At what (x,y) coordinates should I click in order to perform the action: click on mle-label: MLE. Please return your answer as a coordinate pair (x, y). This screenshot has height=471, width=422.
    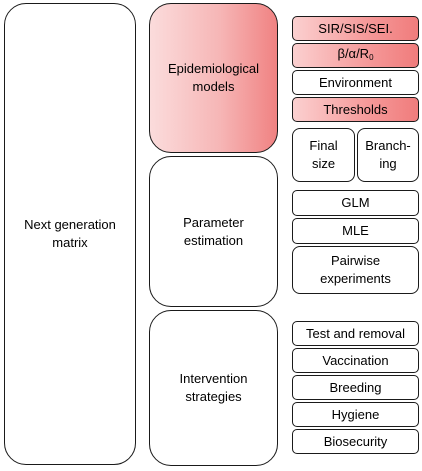
    Looking at the image, I should click on (355, 230).